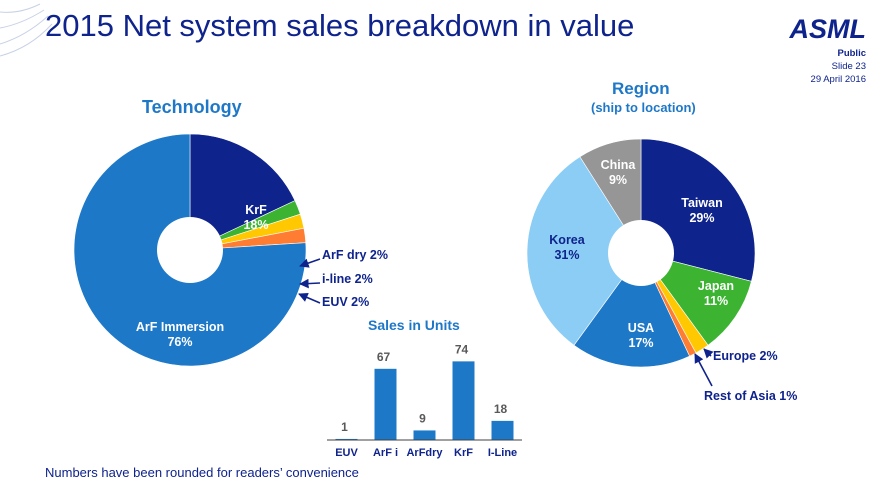  I want to click on pie-label-china: China 9%, so click(619, 172).